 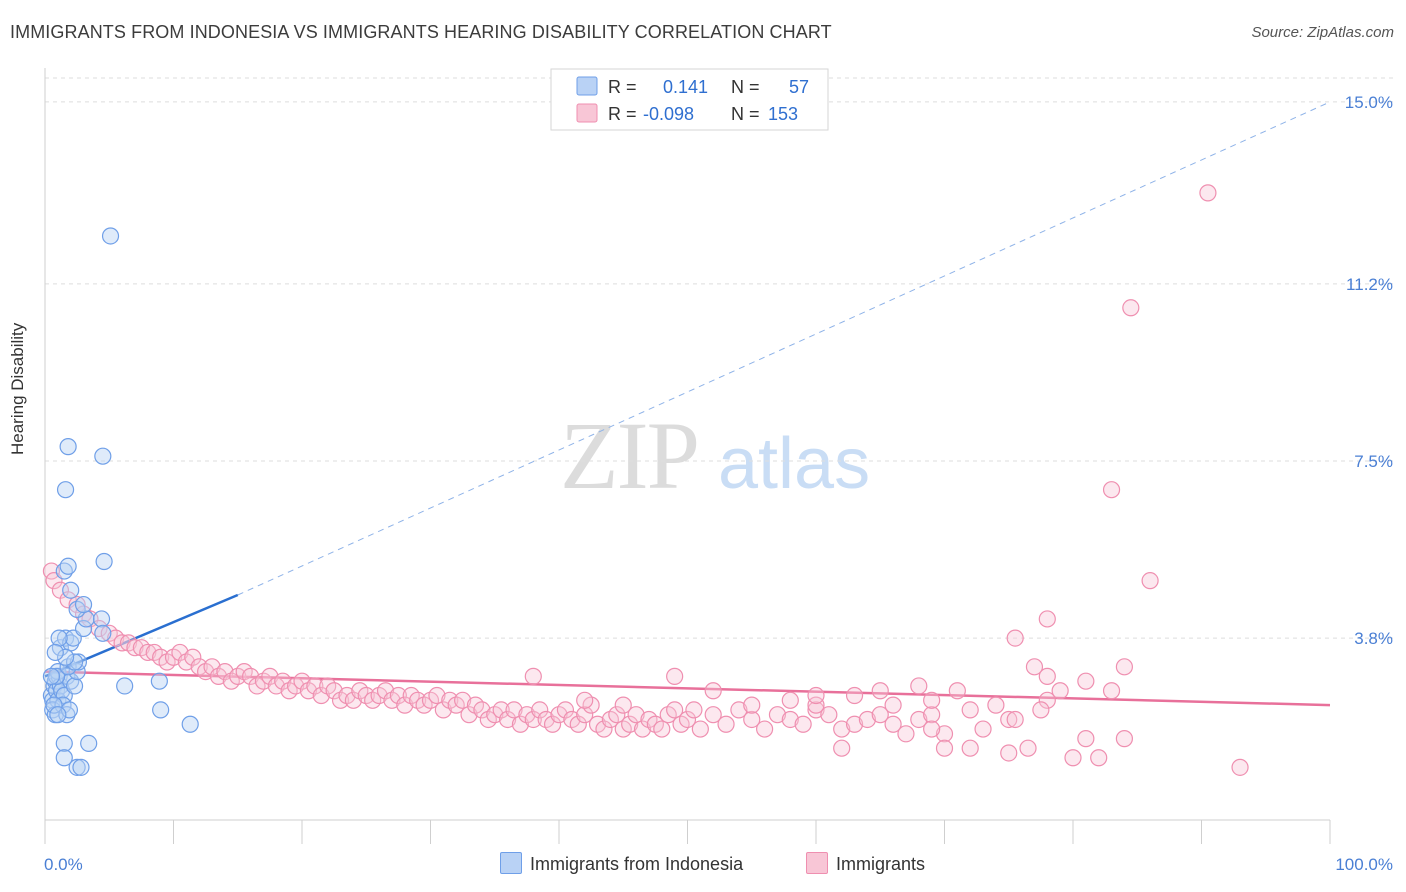 I want to click on y-tick-label: 11.2%, so click(x=1369, y=284).